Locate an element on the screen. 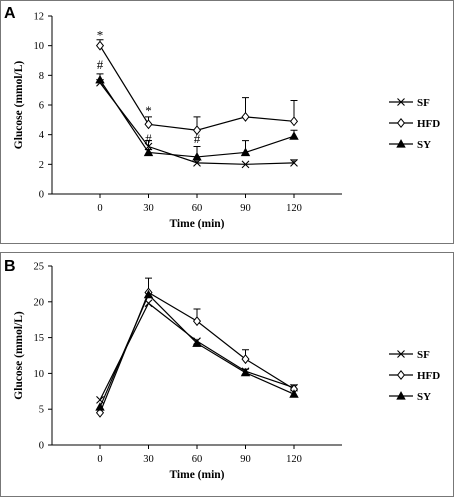  y-tick-label: 8 is located at coordinates (41, 76).